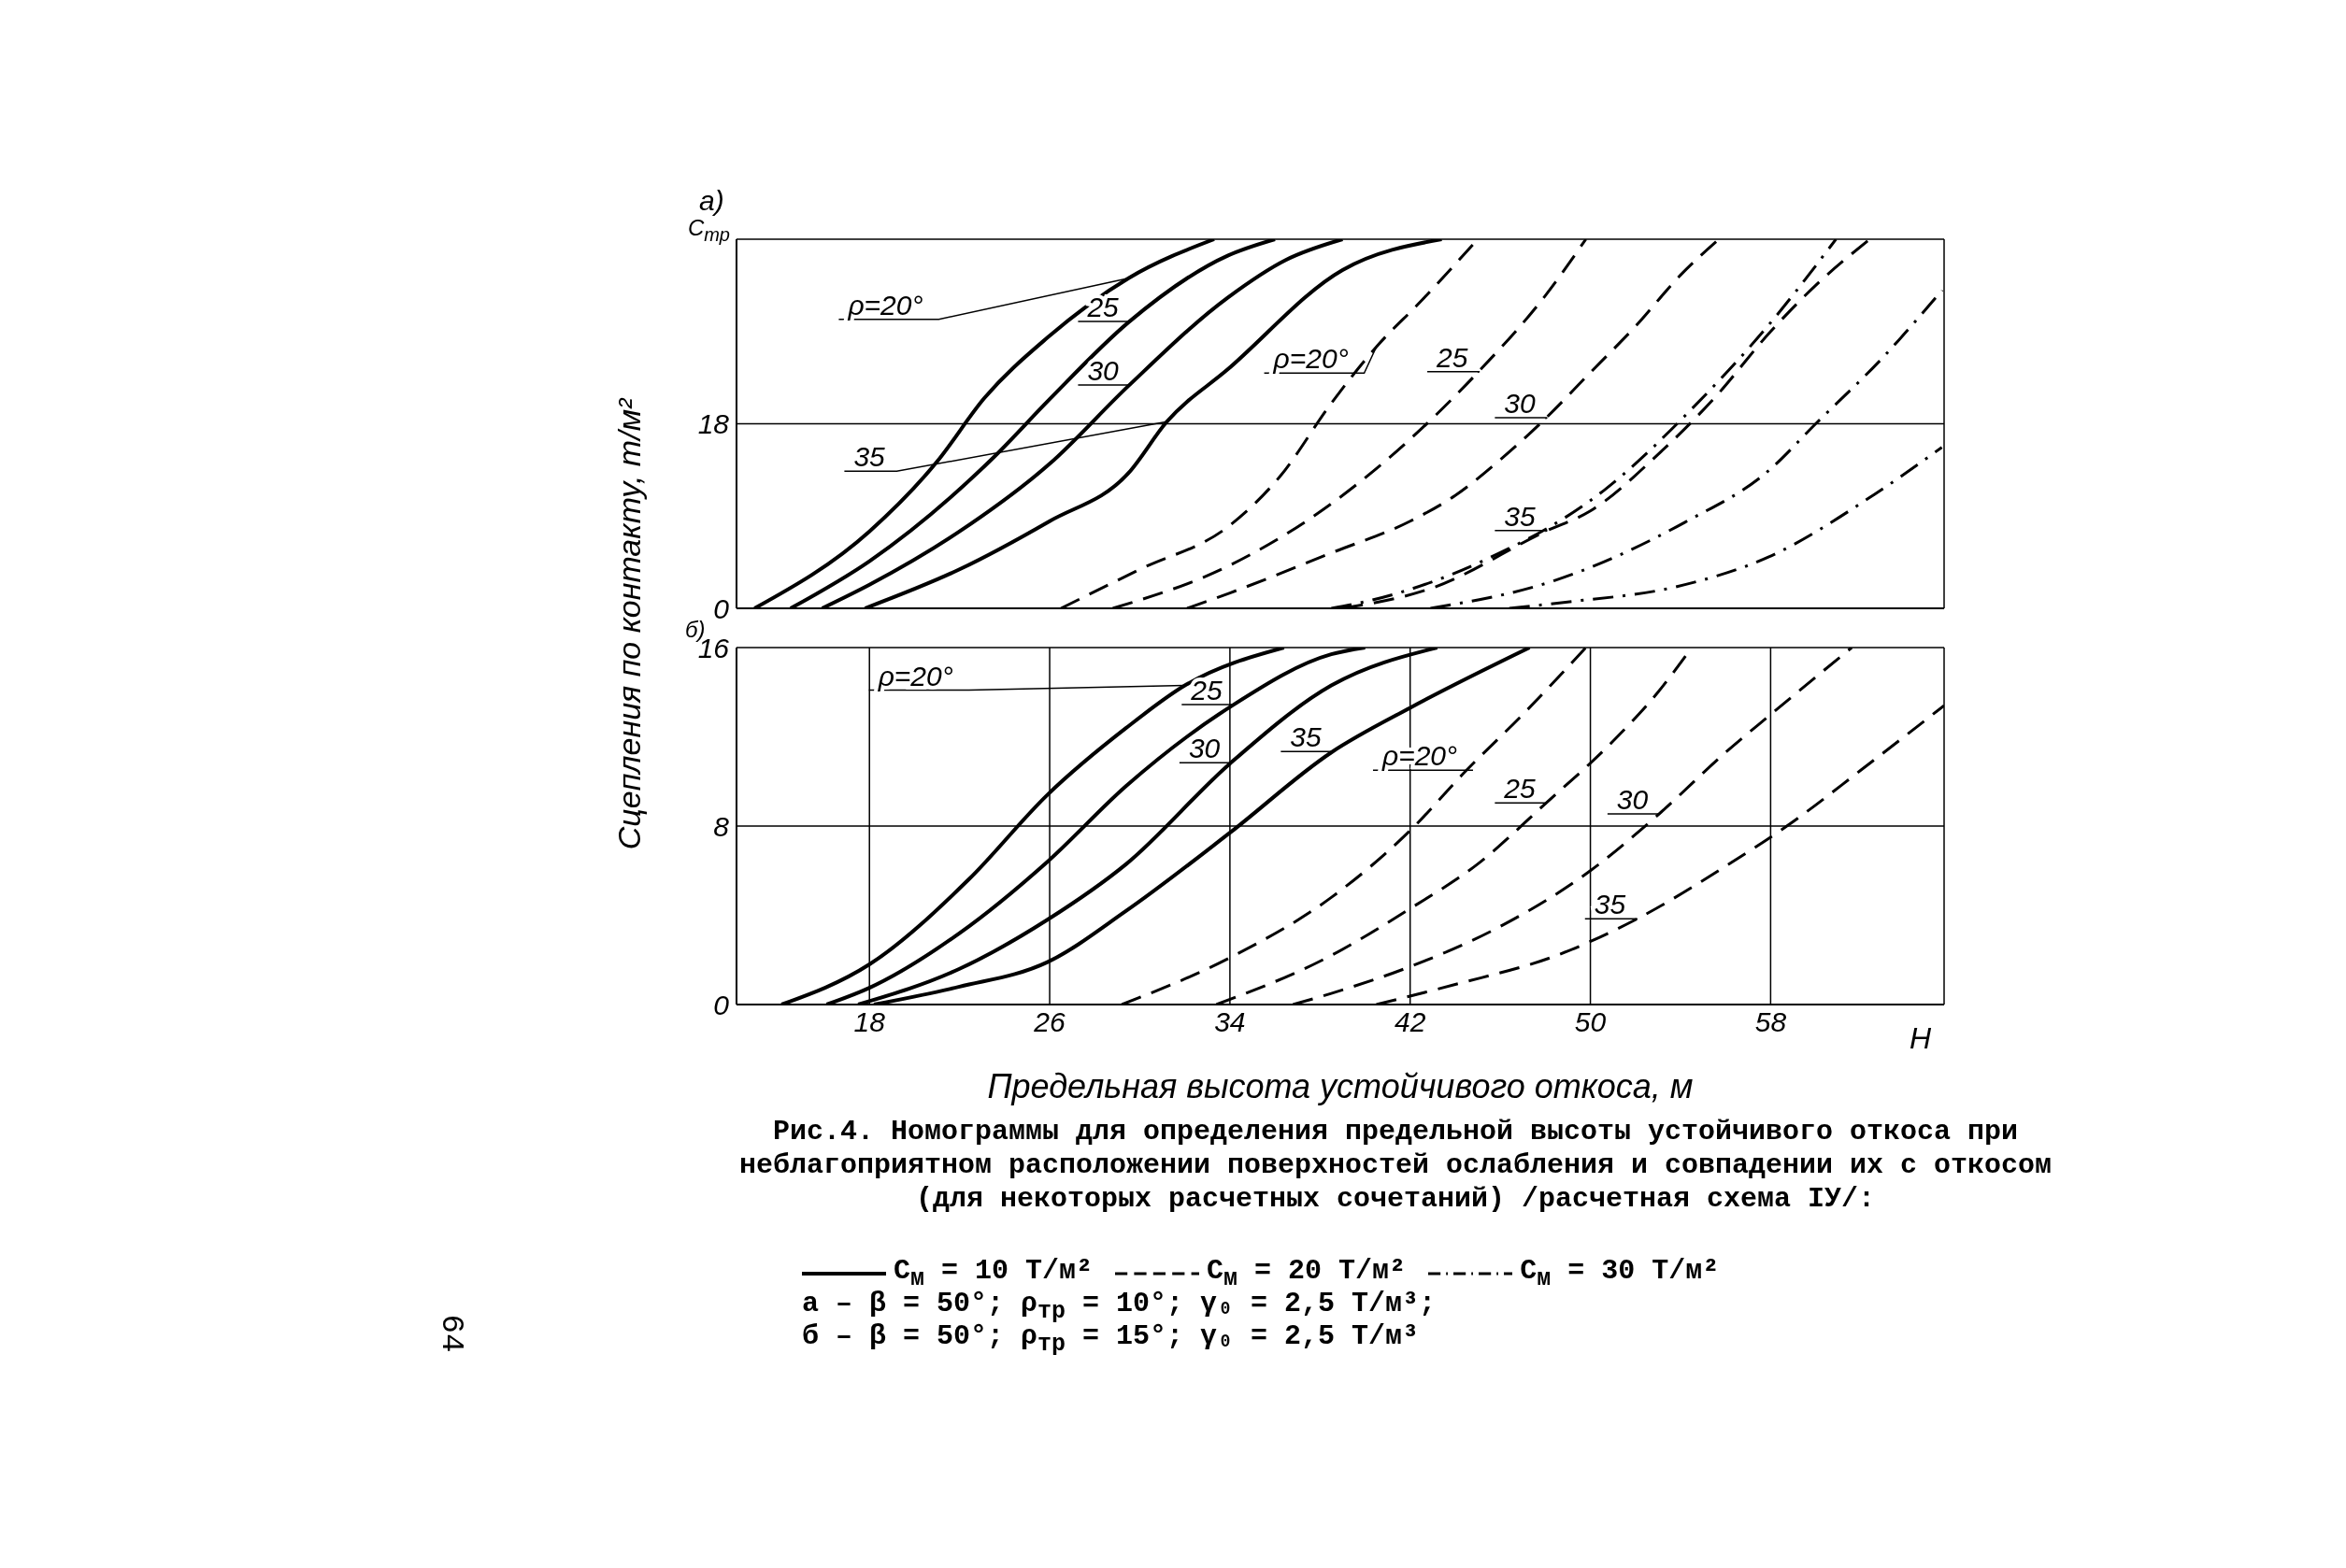 Image resolution: width=2346 pixels, height=1568 pixels. What do you see at coordinates (1395, 1165) in the screenshot?
I see `text: Рис.4. Номограммы для определения предельной высоты устойчивого откоса при неблагоприятном расположении поверхностей ослабления и совпадении их с откосом (для некоторых расчетных сочетаний) /расчетная схема IУ/:` at bounding box center [1395, 1165].